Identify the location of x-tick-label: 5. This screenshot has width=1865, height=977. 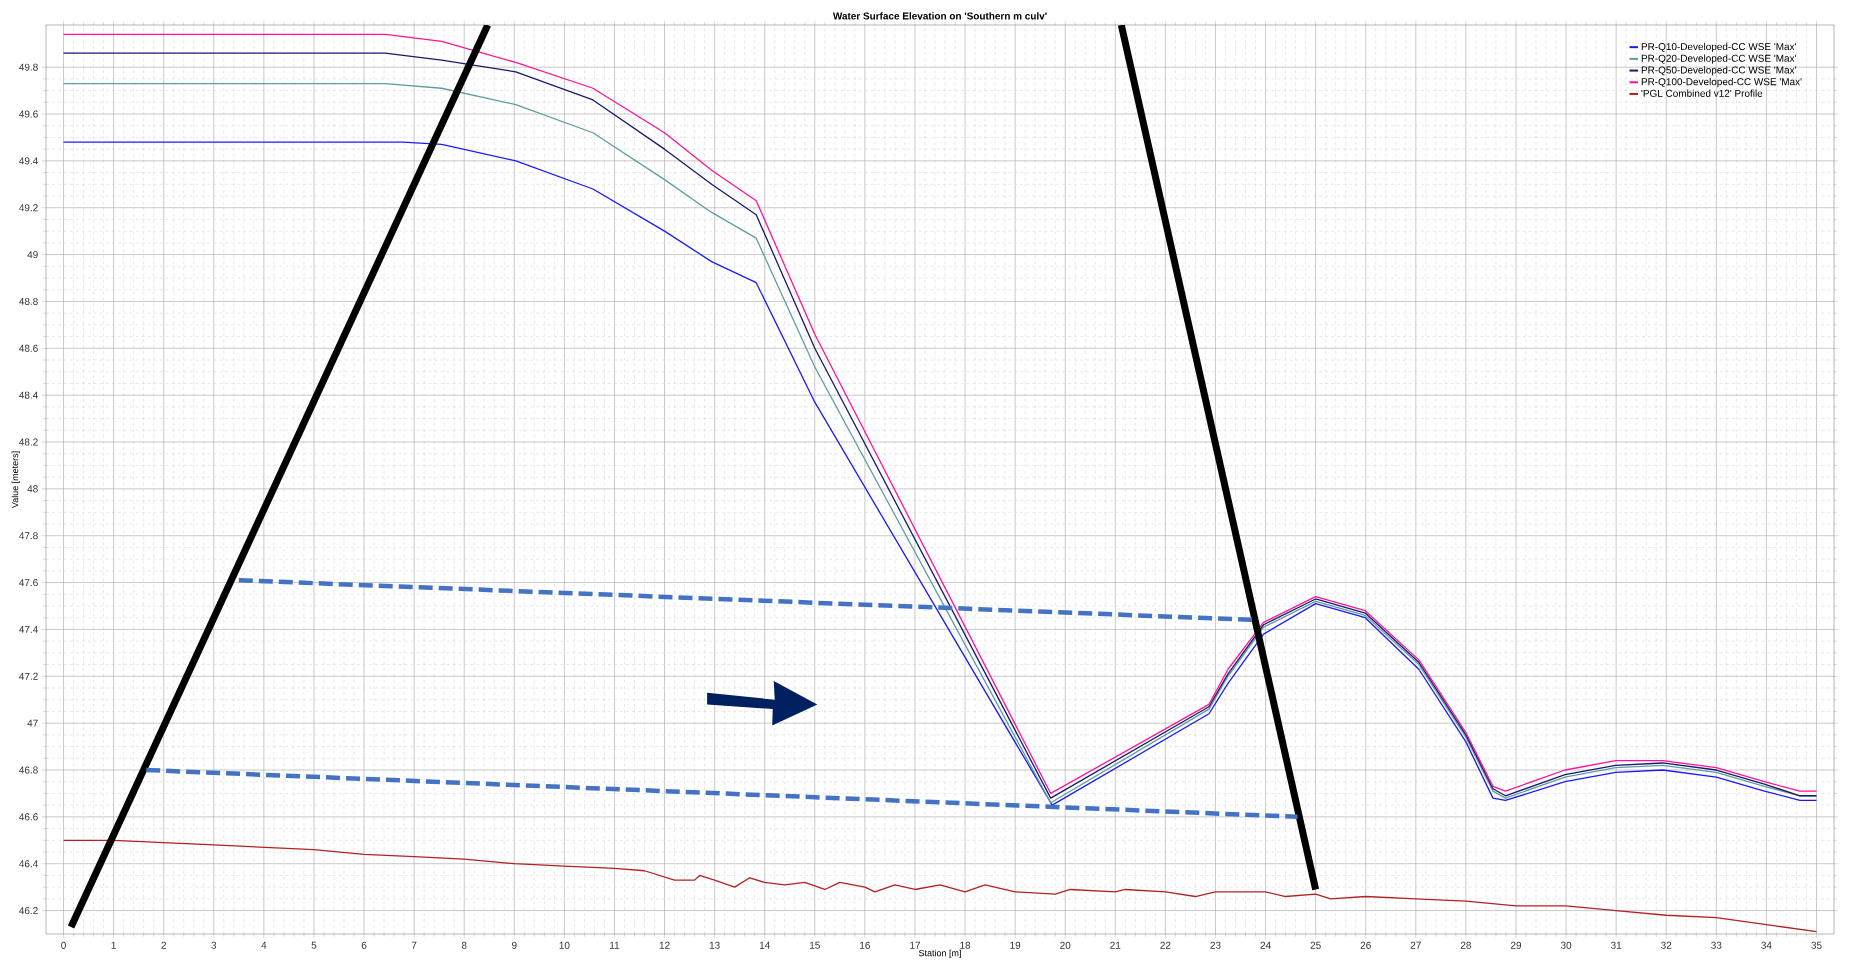
(314, 945).